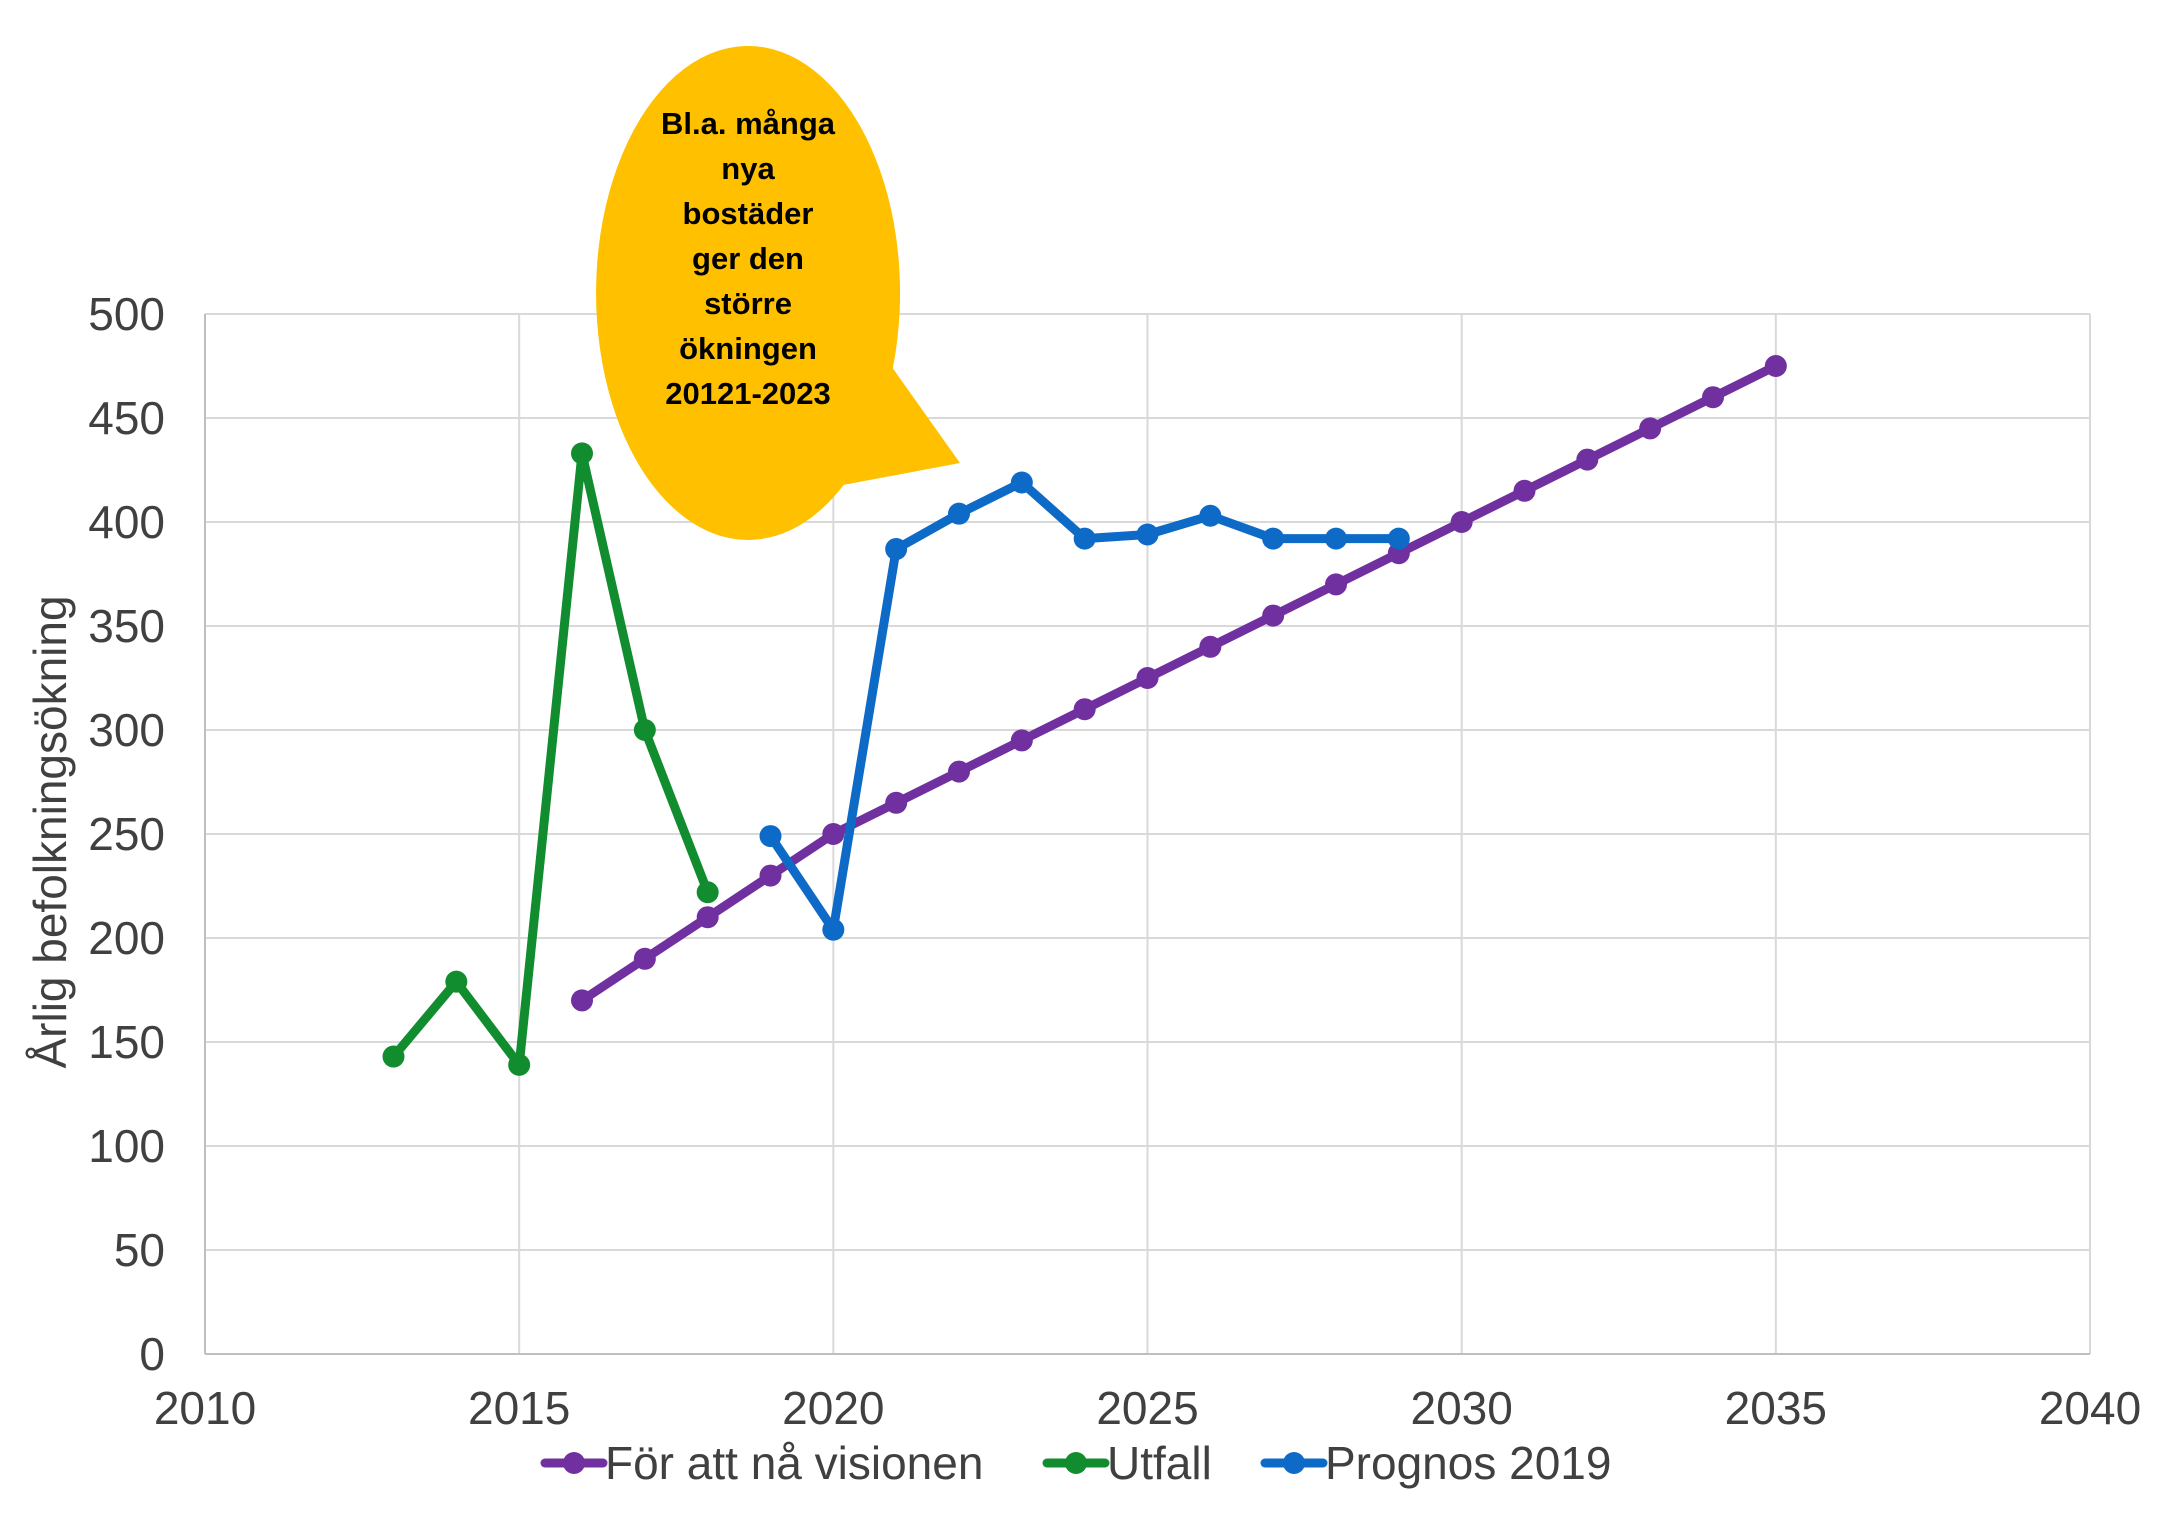  Describe the element at coordinates (748, 393) in the screenshot. I see `callout-line: 20121-2023` at that location.